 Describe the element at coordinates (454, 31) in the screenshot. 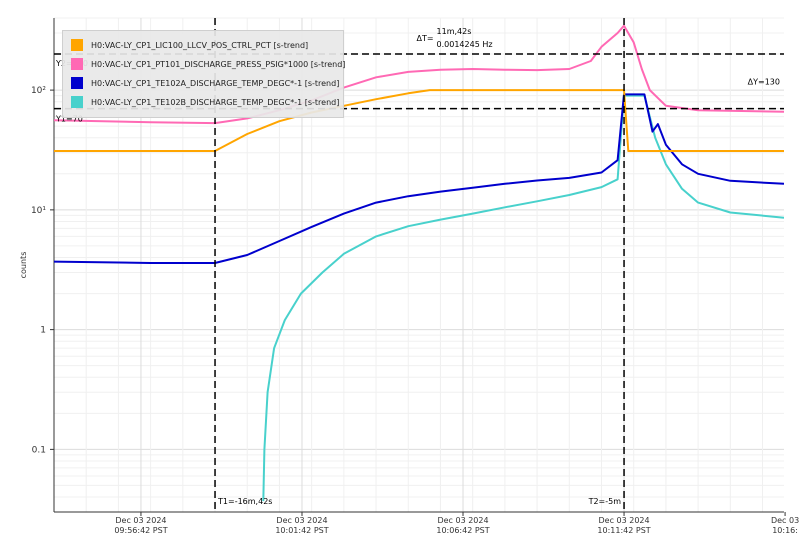

I see `delta-t-value: 11m,42s` at that location.